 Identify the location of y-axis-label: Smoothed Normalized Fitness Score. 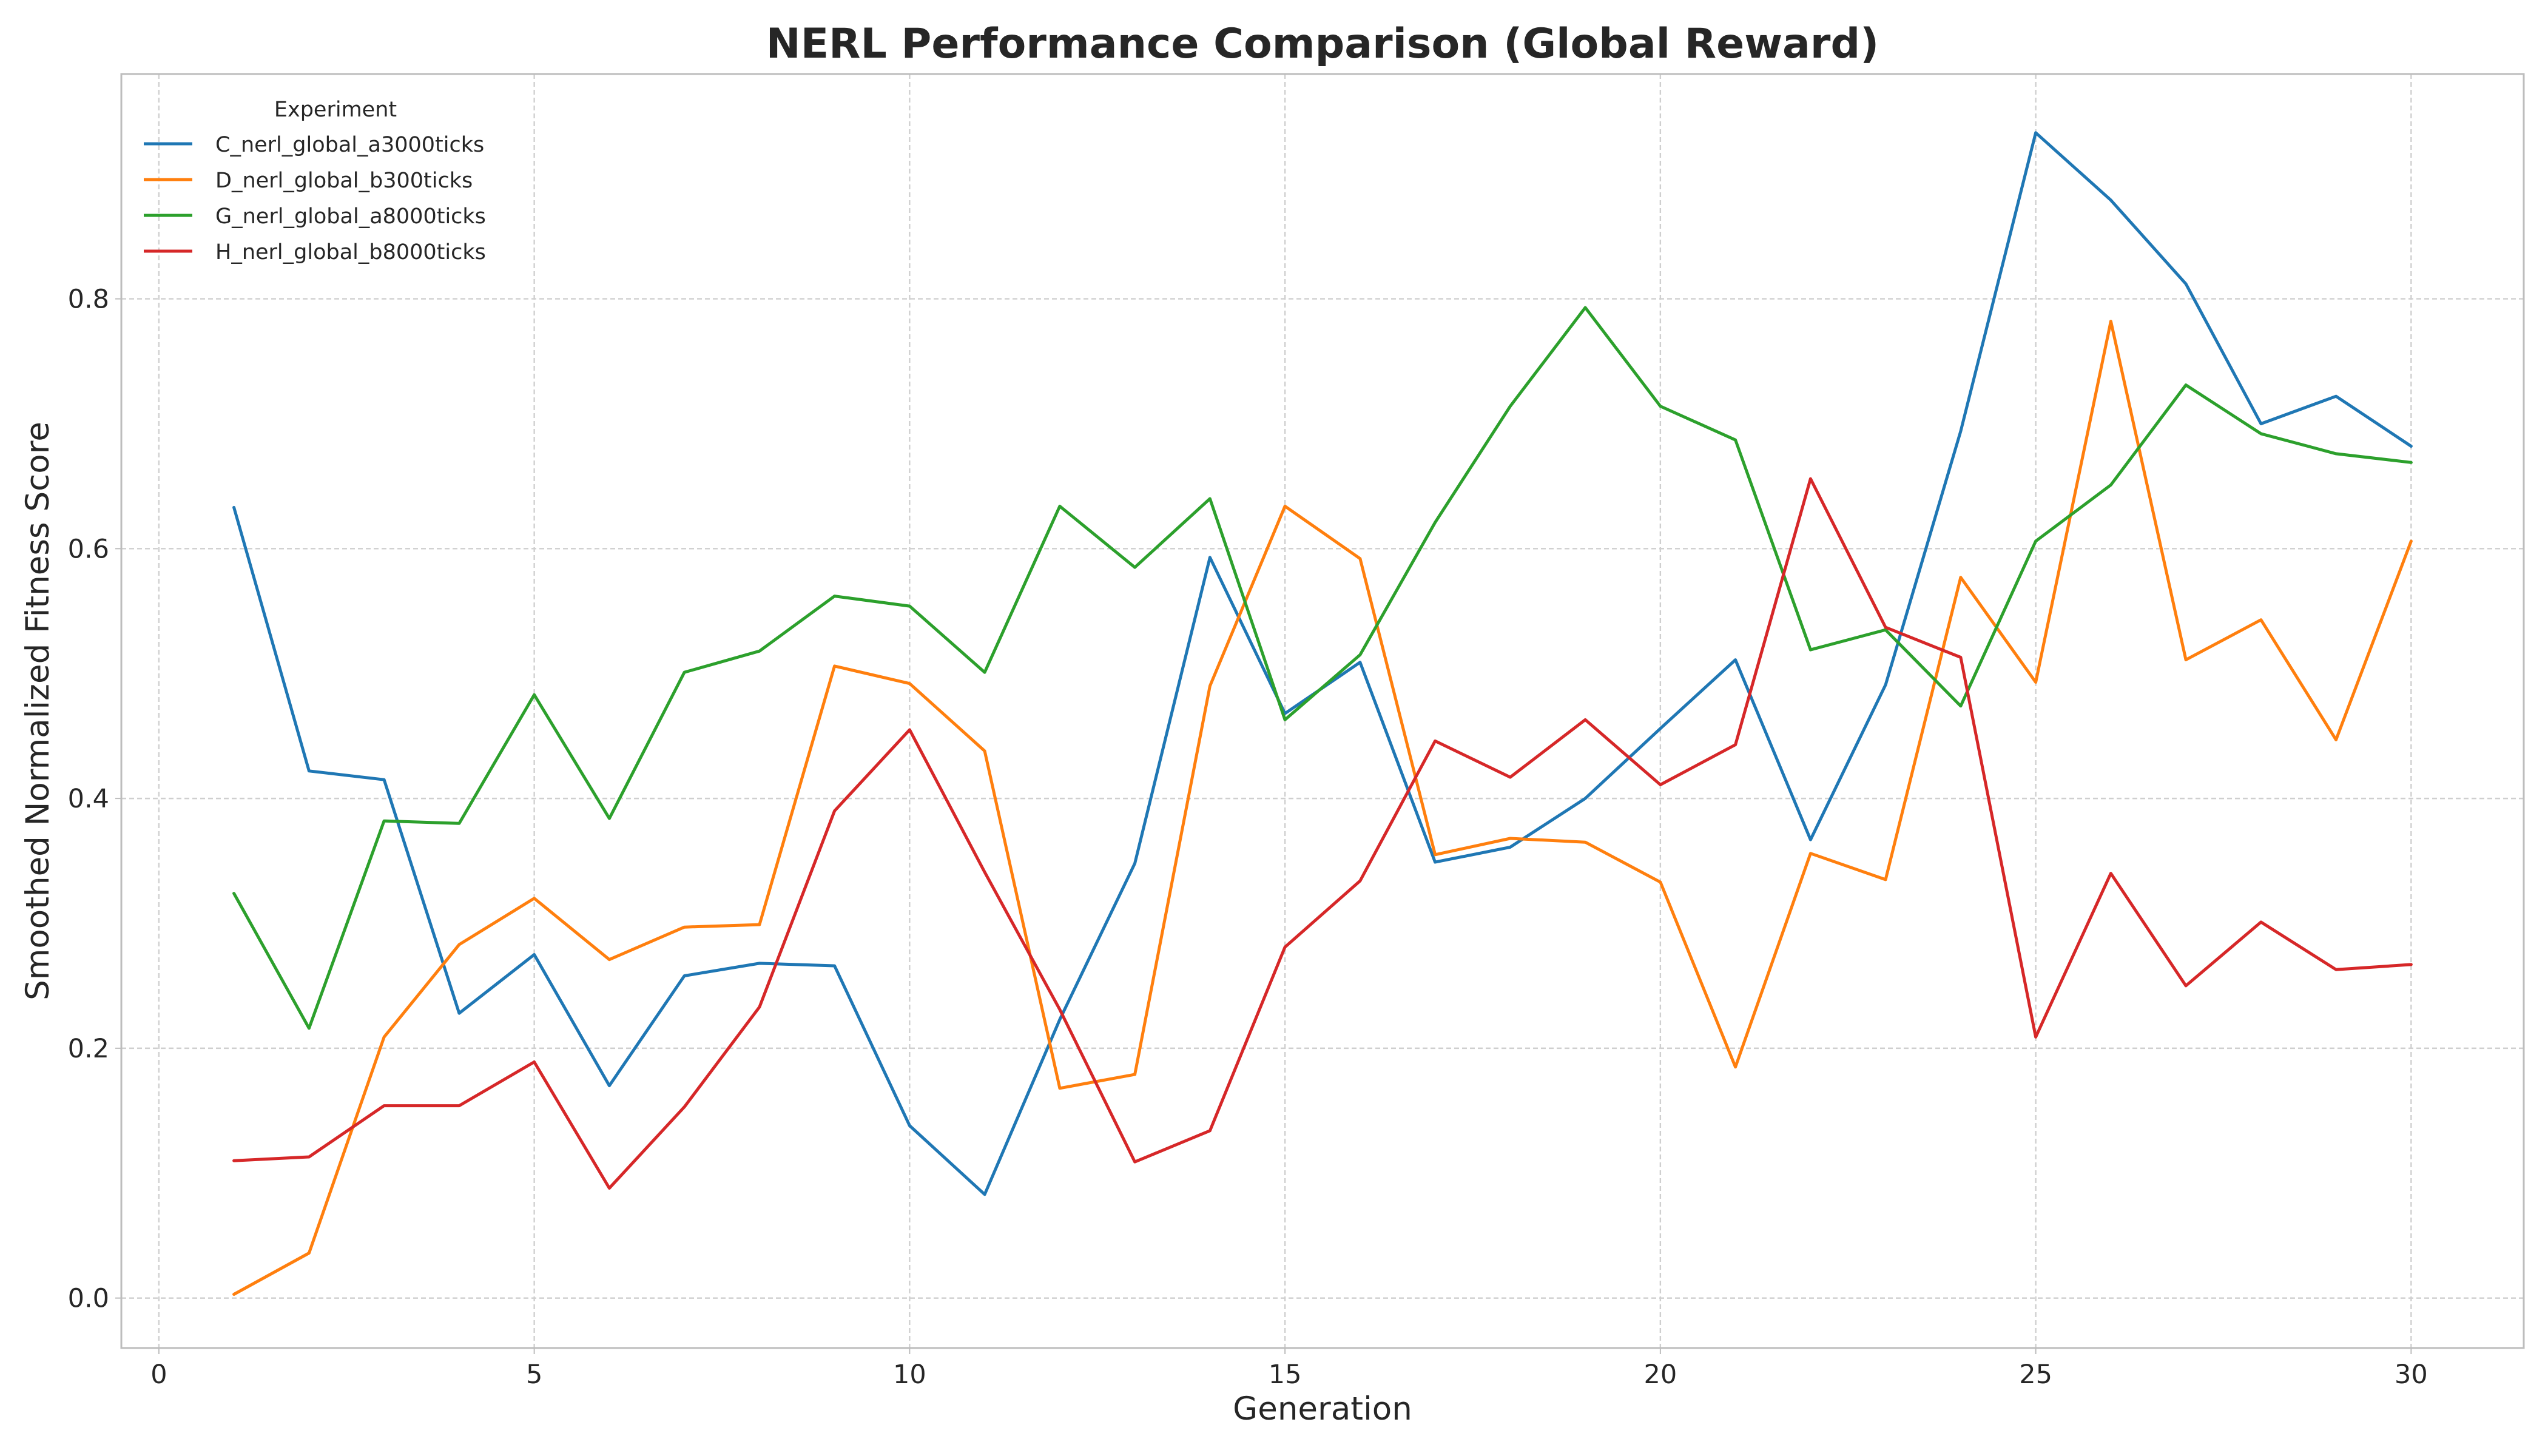
(37, 711).